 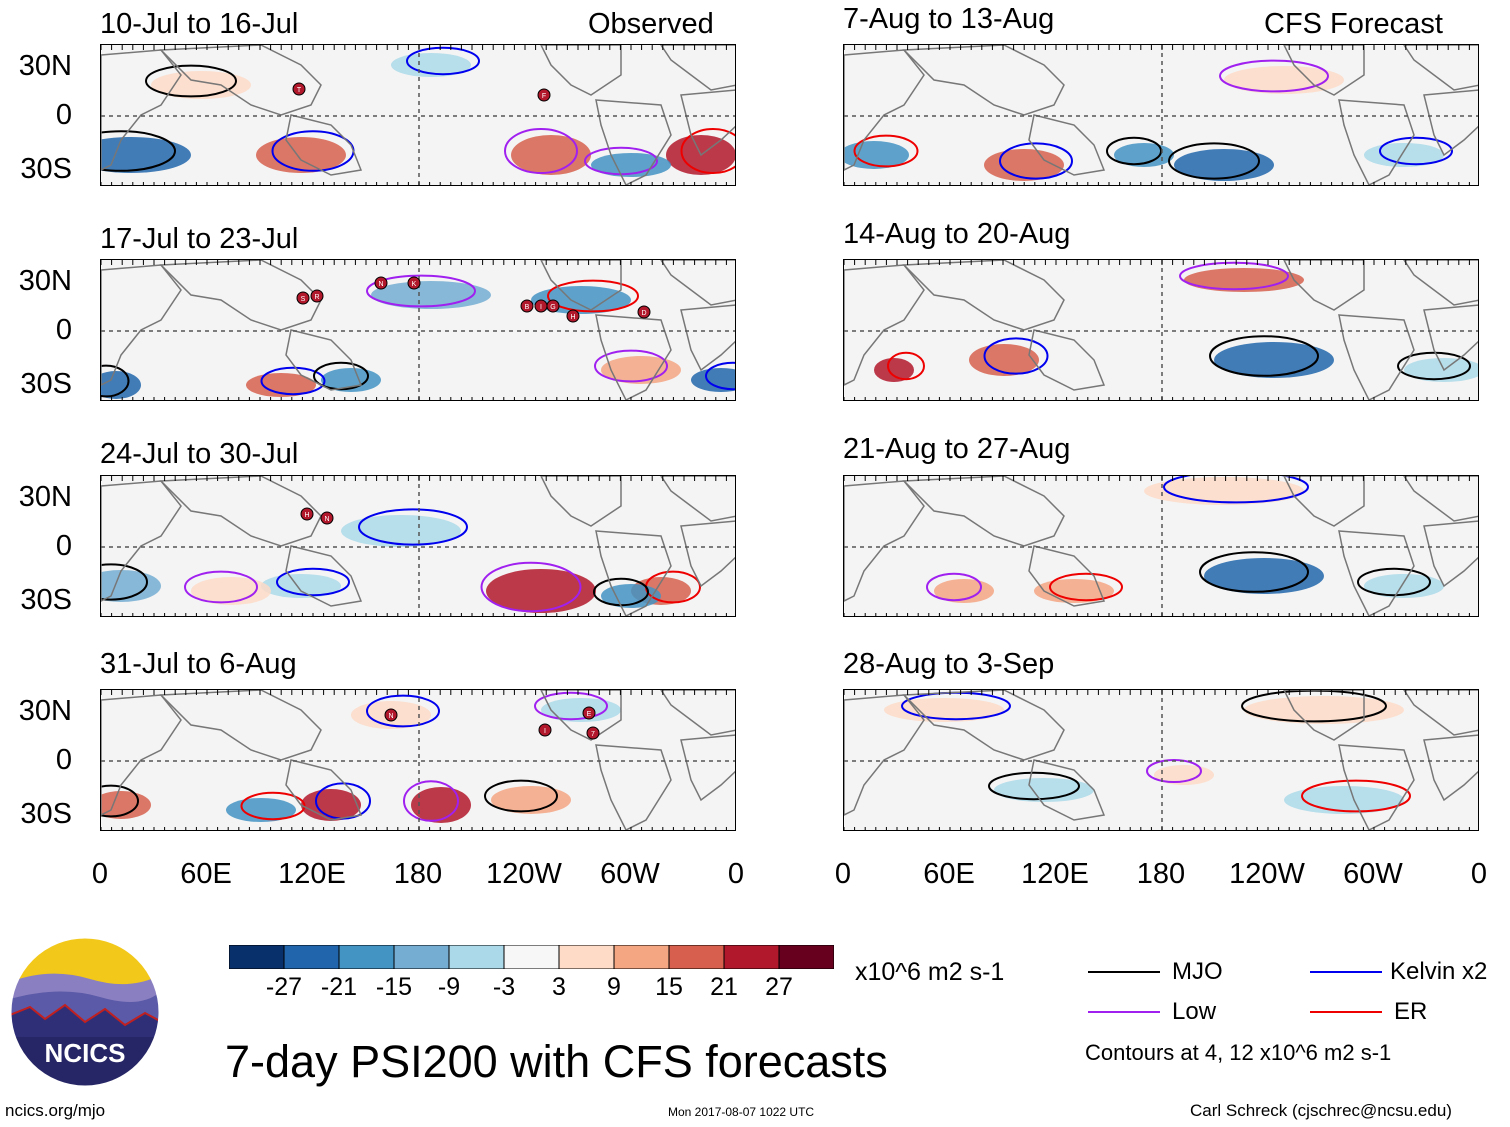 What do you see at coordinates (303, 298) in the screenshot?
I see `tropical-cyclone-marker: S` at bounding box center [303, 298].